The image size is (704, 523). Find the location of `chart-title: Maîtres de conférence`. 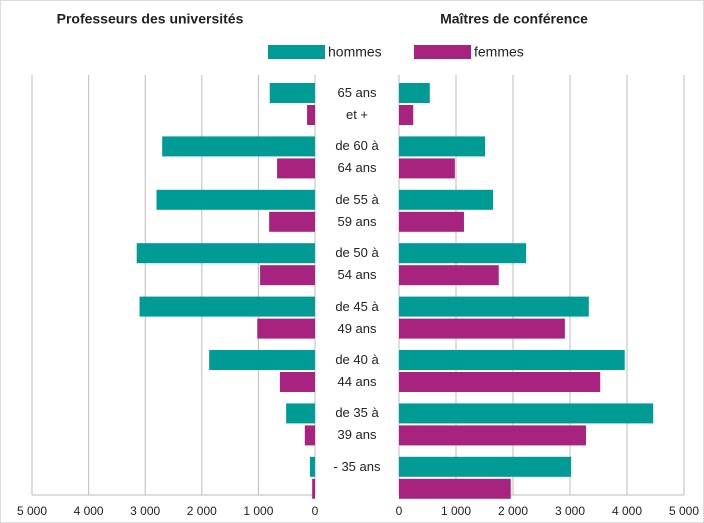

chart-title: Maîtres de conférence is located at coordinates (514, 19).